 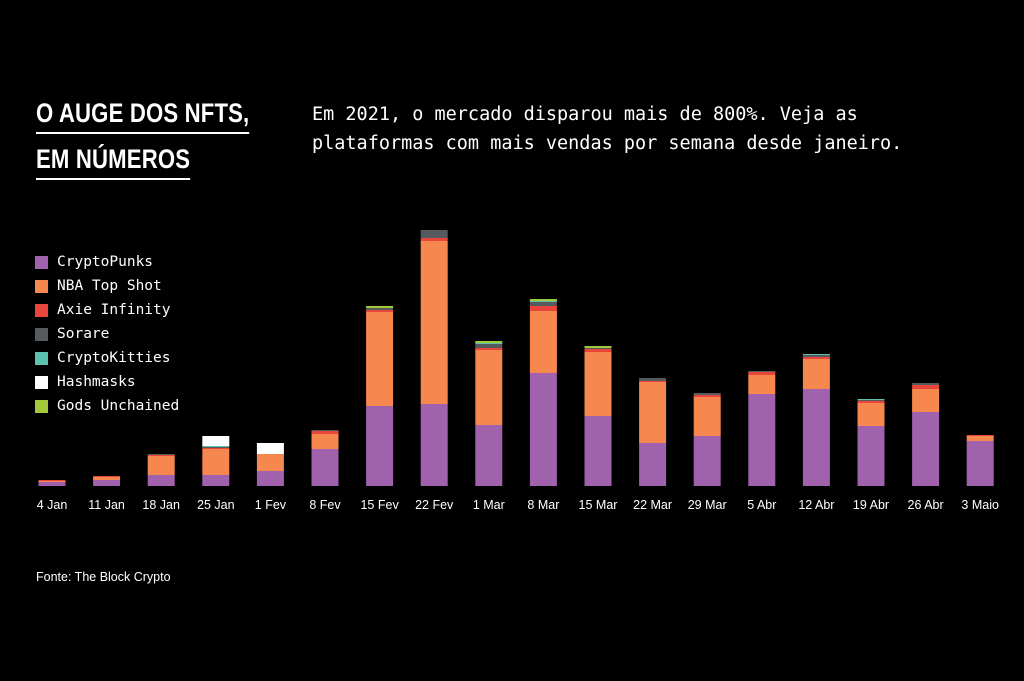 What do you see at coordinates (114, 310) in the screenshot?
I see `legend-label: Axie Infinity` at bounding box center [114, 310].